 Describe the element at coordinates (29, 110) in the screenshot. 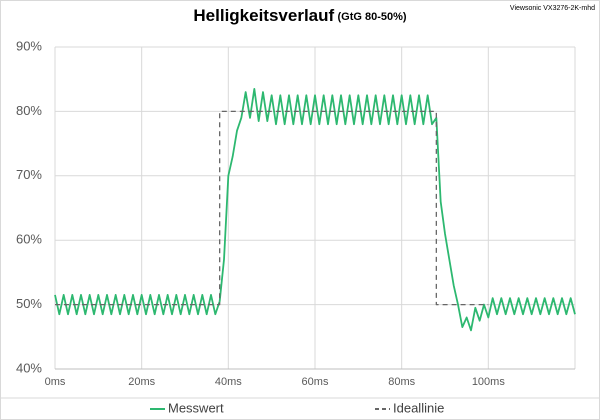

I see `y-tick-label: 80%` at that location.